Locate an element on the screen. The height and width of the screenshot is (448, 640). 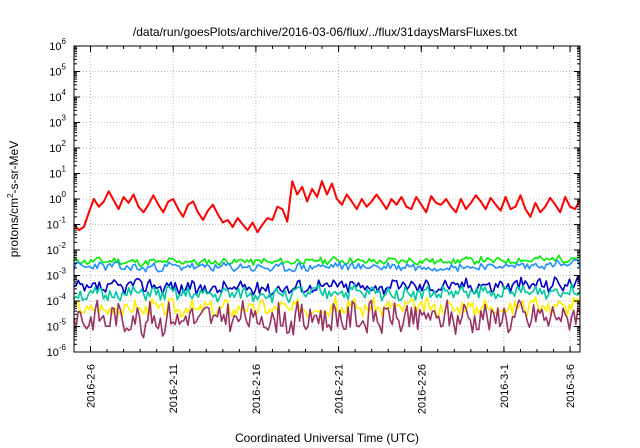
y-axis-title-pre: protons/cm is located at coordinates (14, 227).